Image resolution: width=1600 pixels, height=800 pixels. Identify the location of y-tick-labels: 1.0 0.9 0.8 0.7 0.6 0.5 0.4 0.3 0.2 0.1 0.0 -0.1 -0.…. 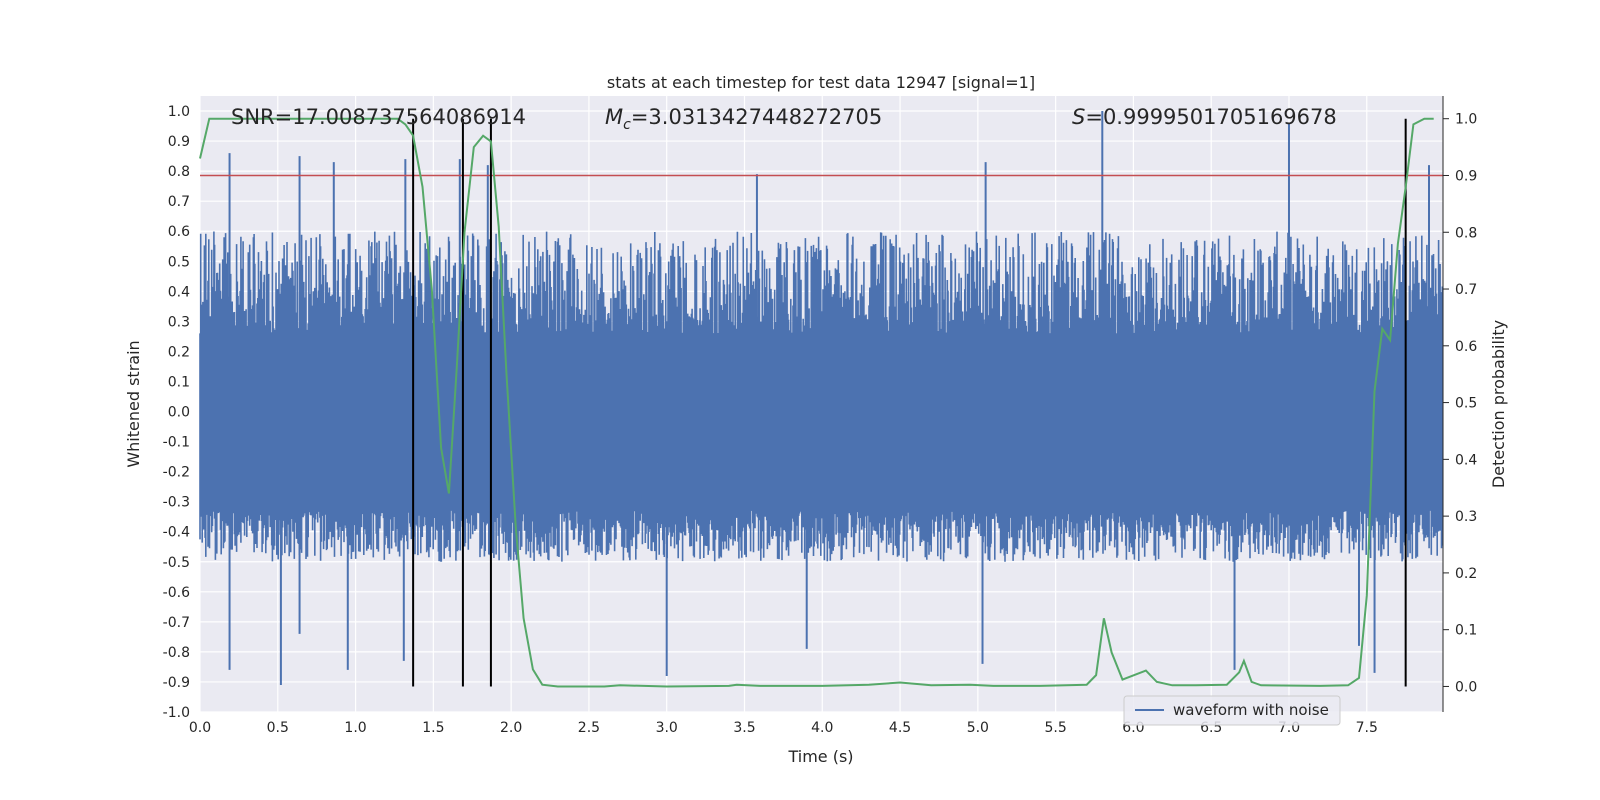
(176, 412).